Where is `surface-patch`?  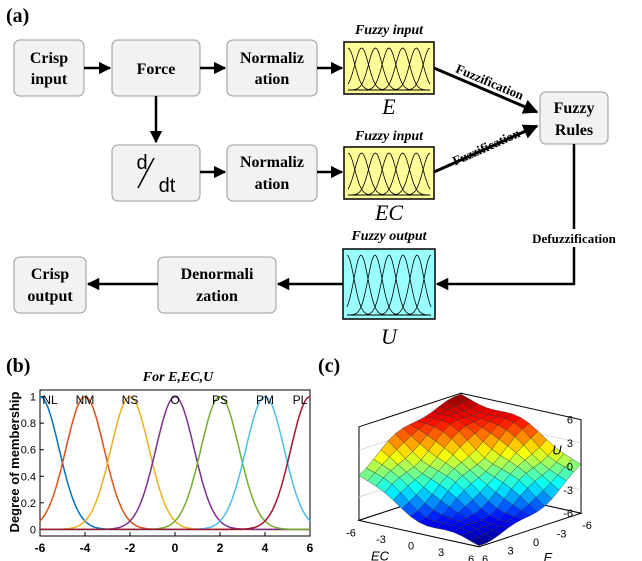
surface-patch is located at coordinates (478, 542).